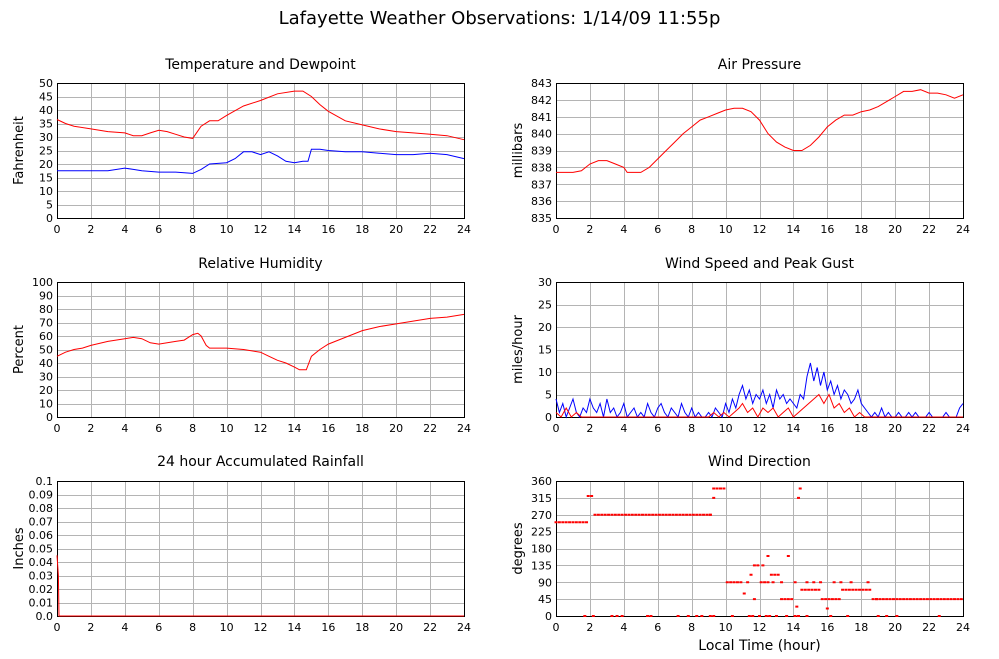 This screenshot has height=659, width=999. What do you see at coordinates (46, 350) in the screenshot?
I see `y-tick-label: 50` at bounding box center [46, 350].